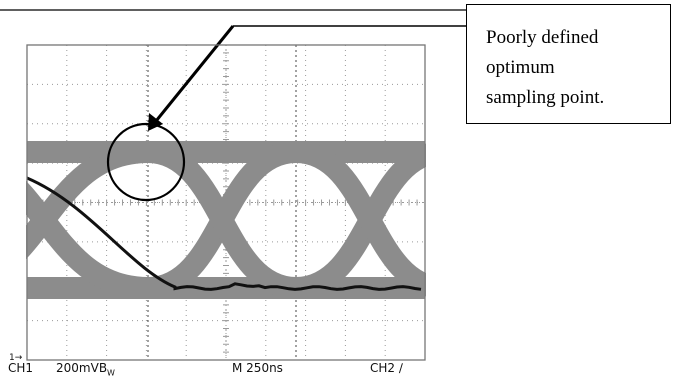  I want to click on trigger-slope-icon: ∕, so click(400, 368).